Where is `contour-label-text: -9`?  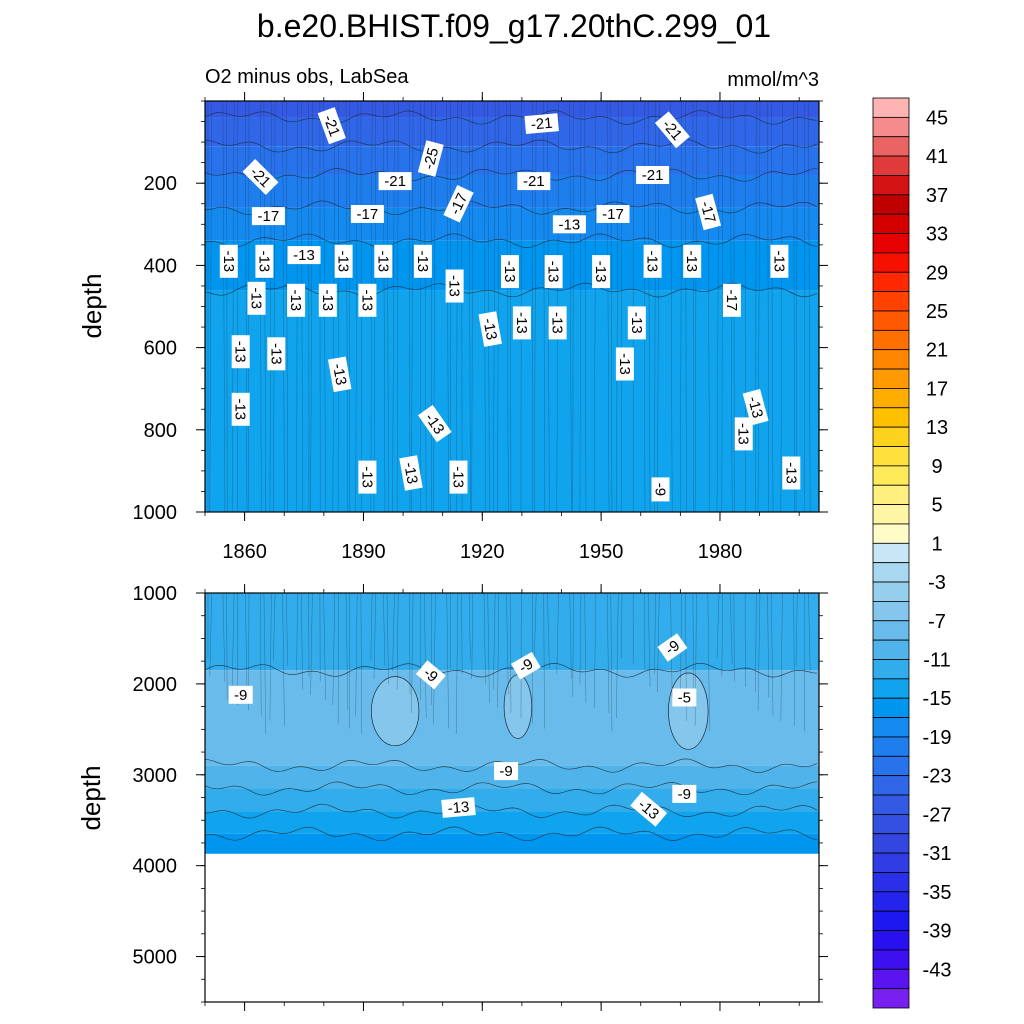 contour-label-text: -9 is located at coordinates (660, 489).